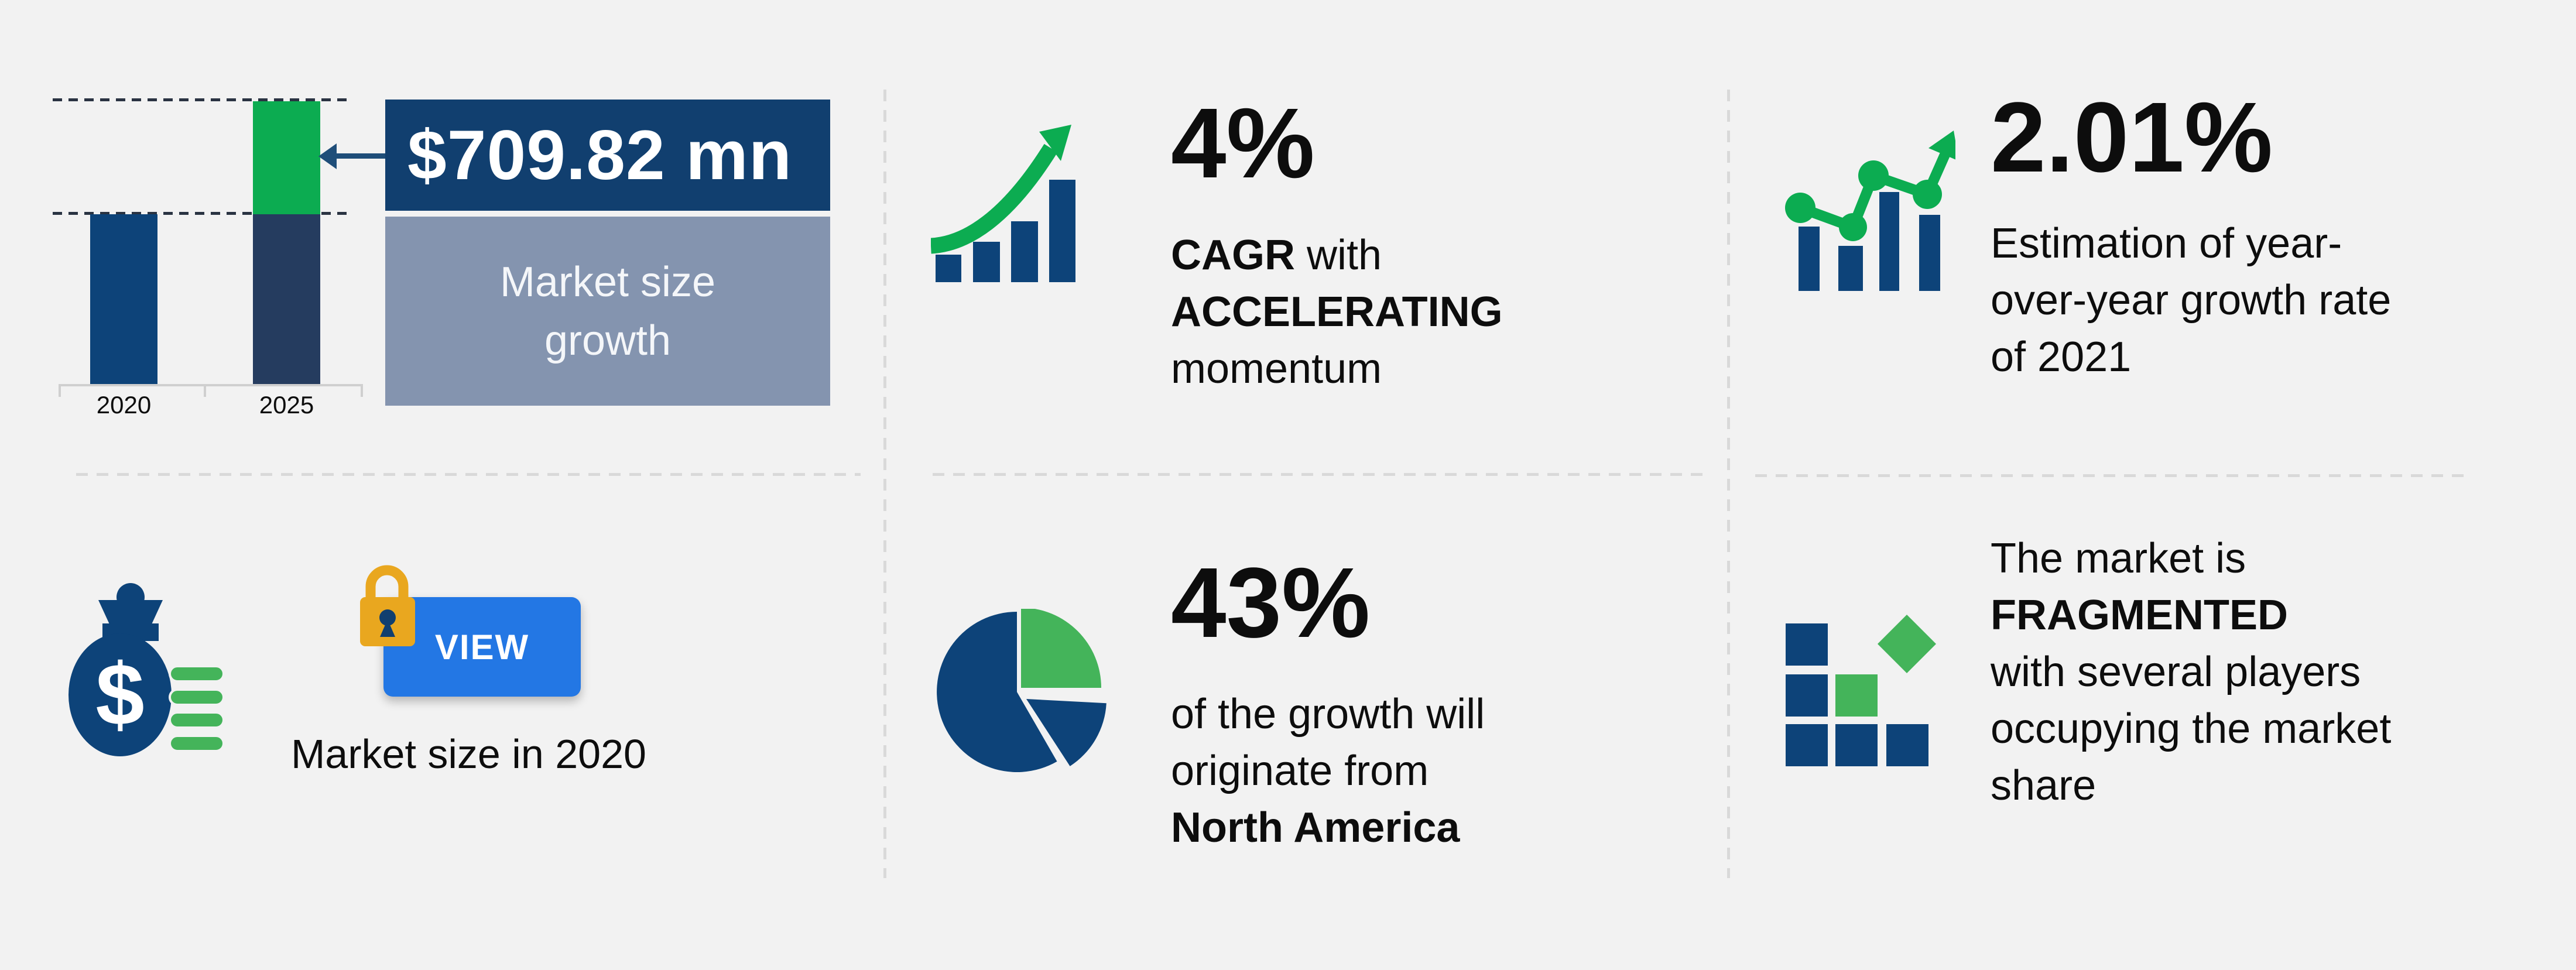 This screenshot has width=2576, height=970. I want to click on fragmentation-line2: FRAGMENTED, so click(2139, 615).